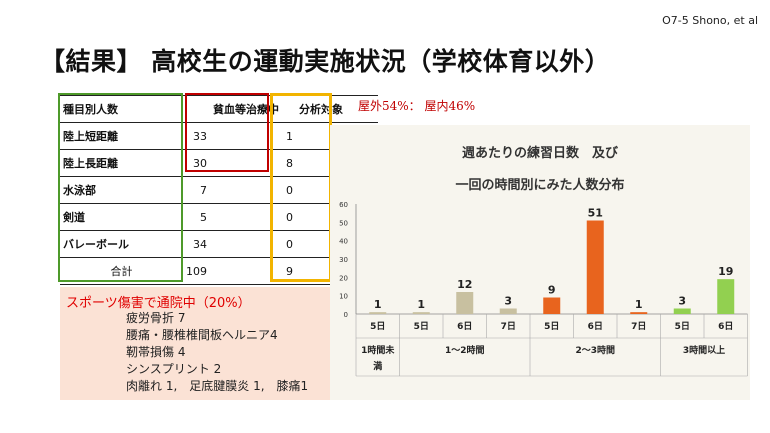 The image size is (770, 433). I want to click on sport-name: 水泳部, so click(121, 190).